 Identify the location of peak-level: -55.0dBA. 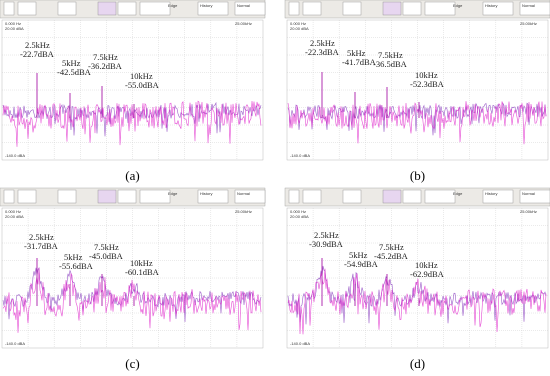
(142, 85).